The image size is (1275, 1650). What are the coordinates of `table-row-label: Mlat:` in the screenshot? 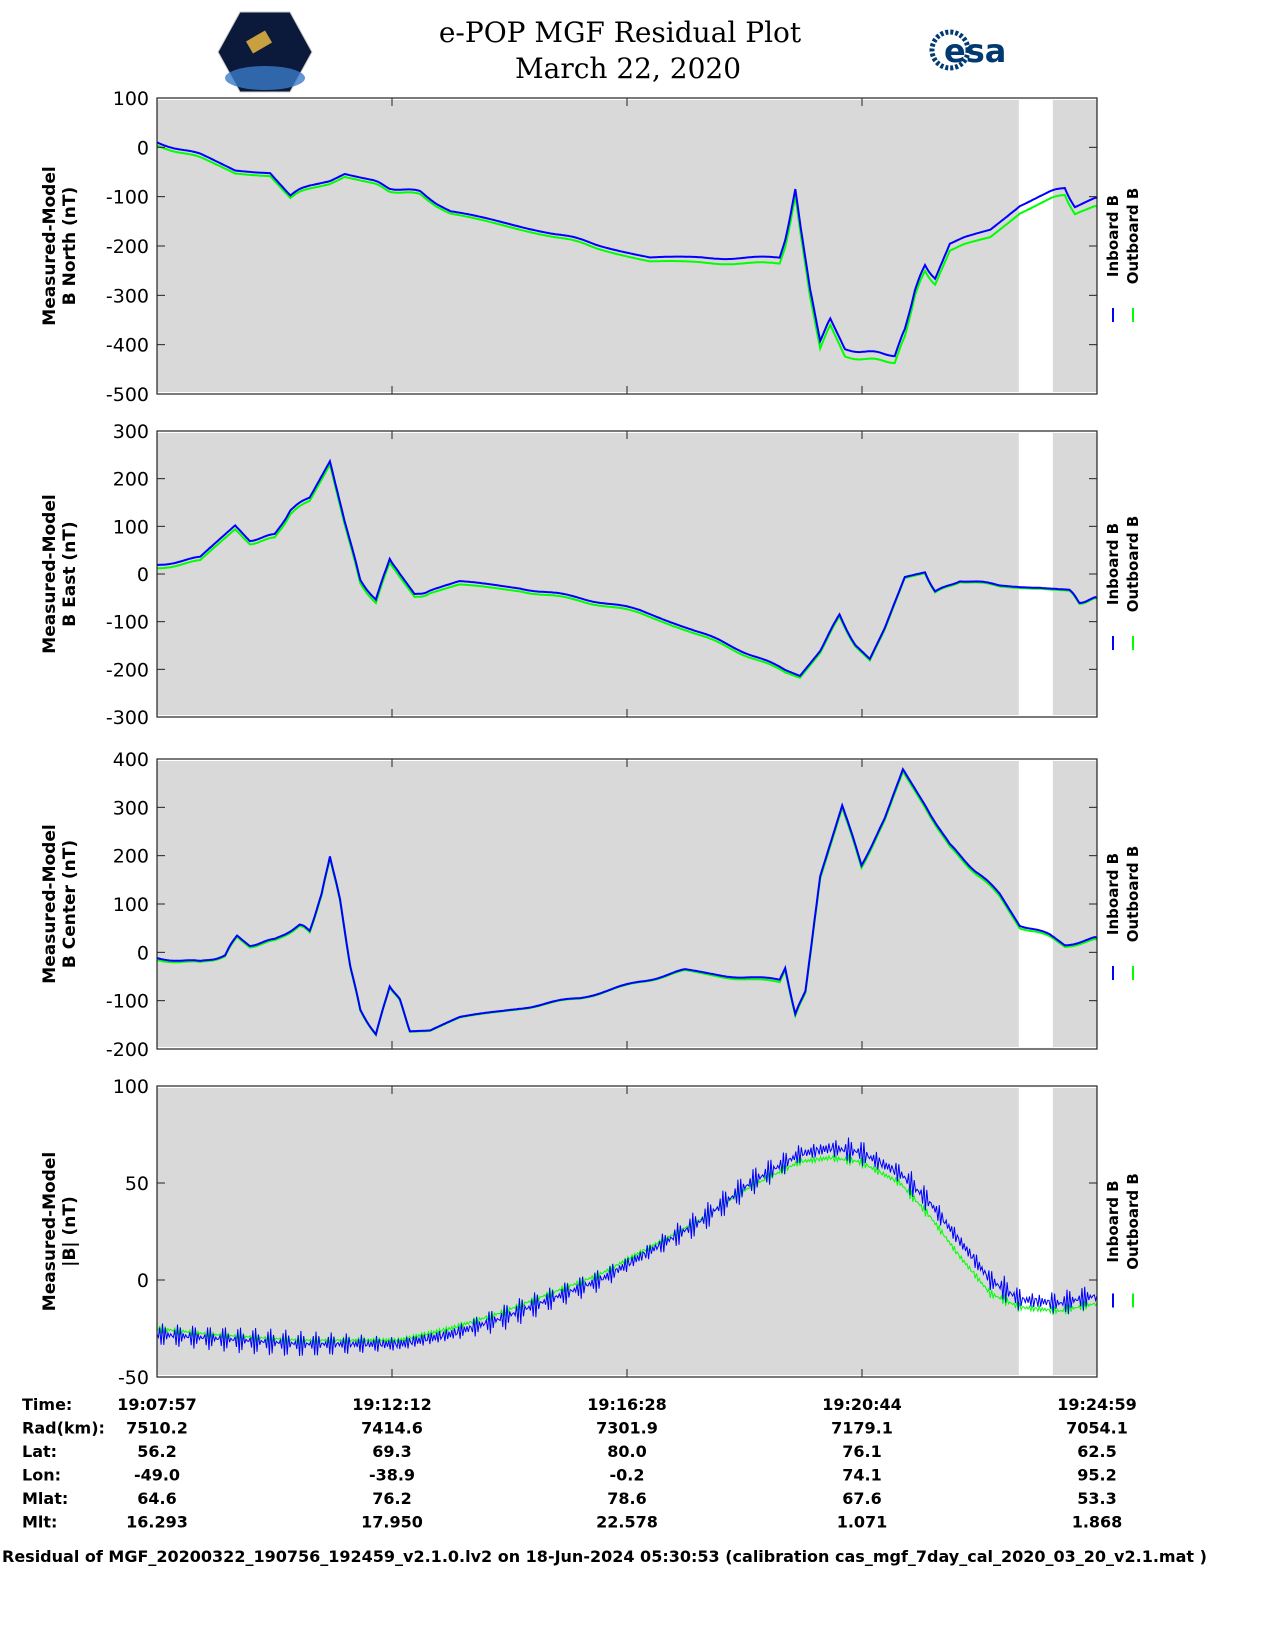 It's located at (45, 1498).